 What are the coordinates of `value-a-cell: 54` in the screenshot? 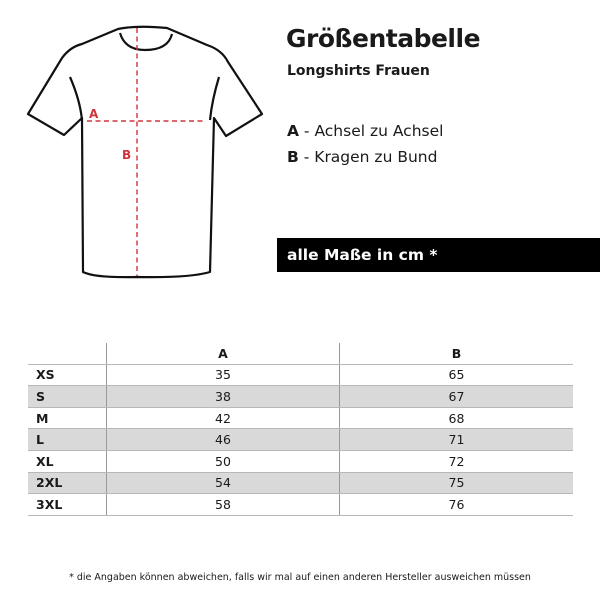 It's located at (223, 483).